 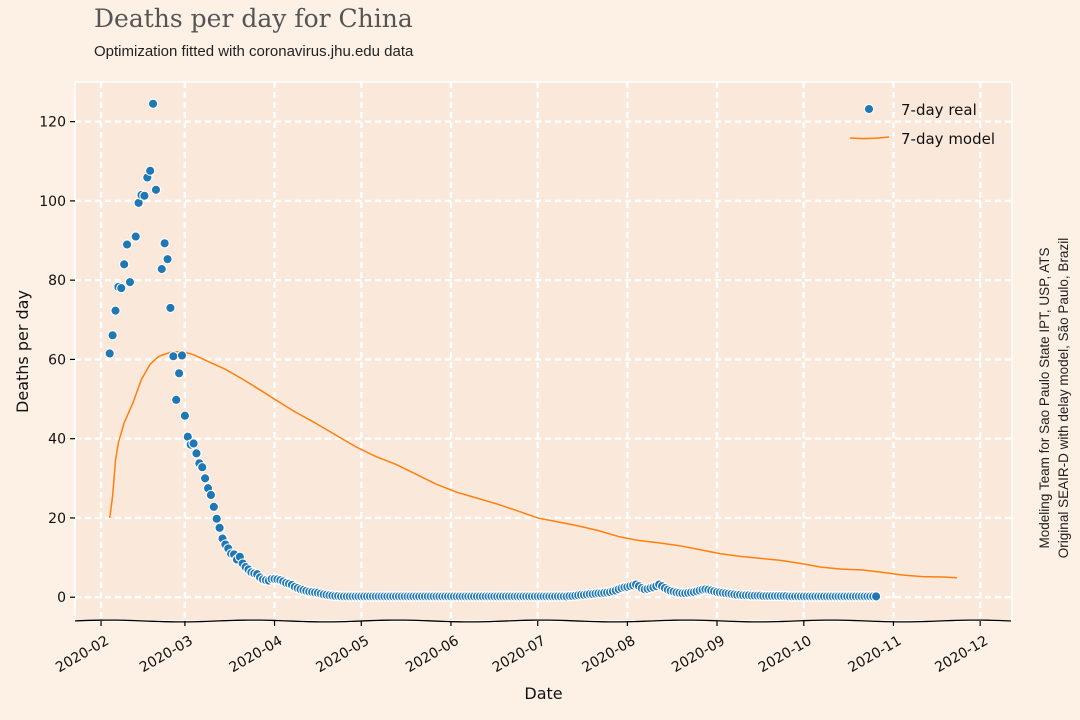 I want to click on y-axis: 0 20 40 60 80 100 120, so click(x=57, y=360).